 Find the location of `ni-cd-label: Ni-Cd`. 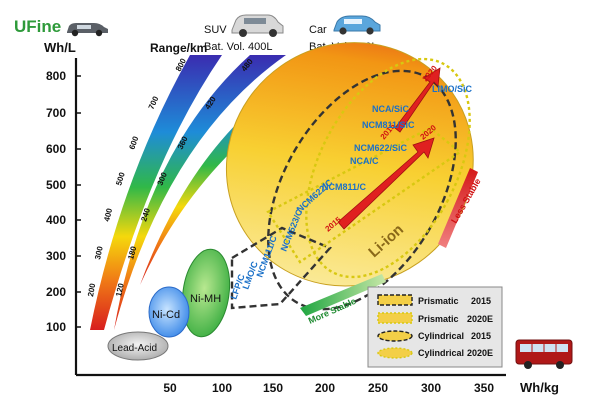

ni-cd-label: Ni-Cd is located at coordinates (166, 315).